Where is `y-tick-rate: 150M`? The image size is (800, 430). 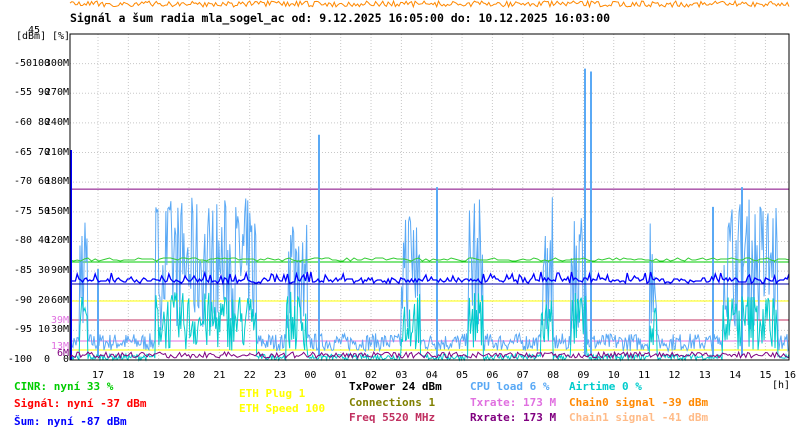
y-tick-rate: 150M is located at coordinates (56, 211).